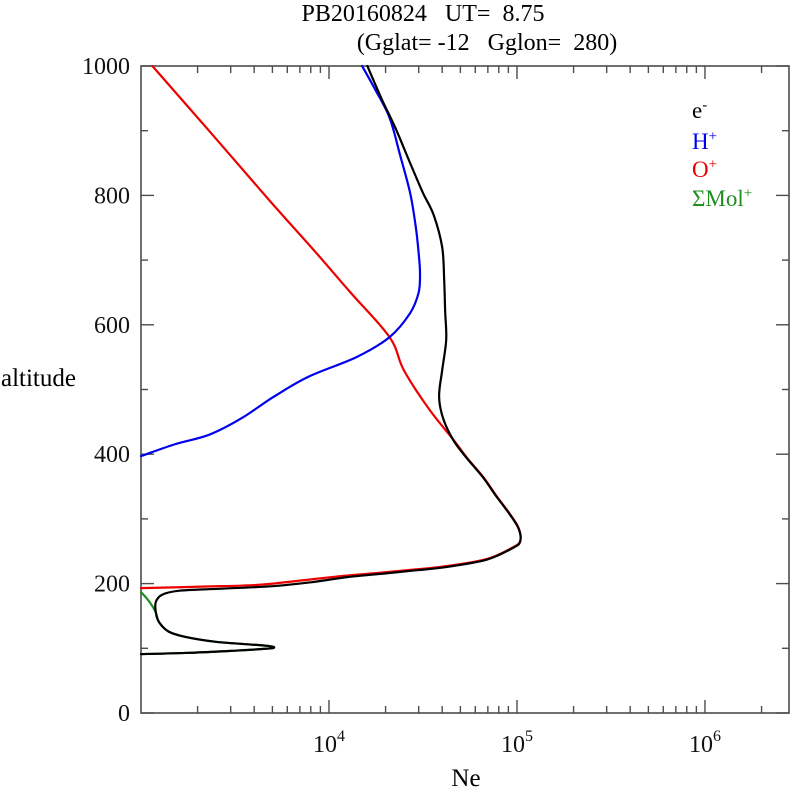 The image size is (792, 796). Describe the element at coordinates (329, 743) in the screenshot. I see `x-tick-label: 10⁴` at that location.